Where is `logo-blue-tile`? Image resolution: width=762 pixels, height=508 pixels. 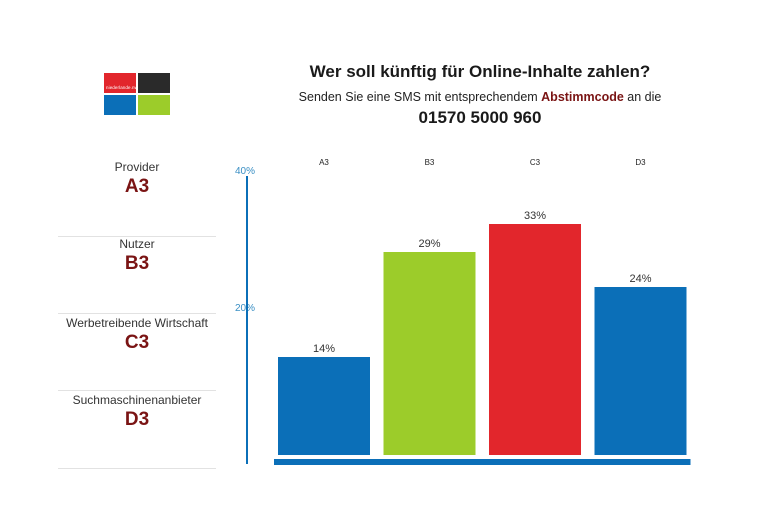 logo-blue-tile is located at coordinates (120, 105).